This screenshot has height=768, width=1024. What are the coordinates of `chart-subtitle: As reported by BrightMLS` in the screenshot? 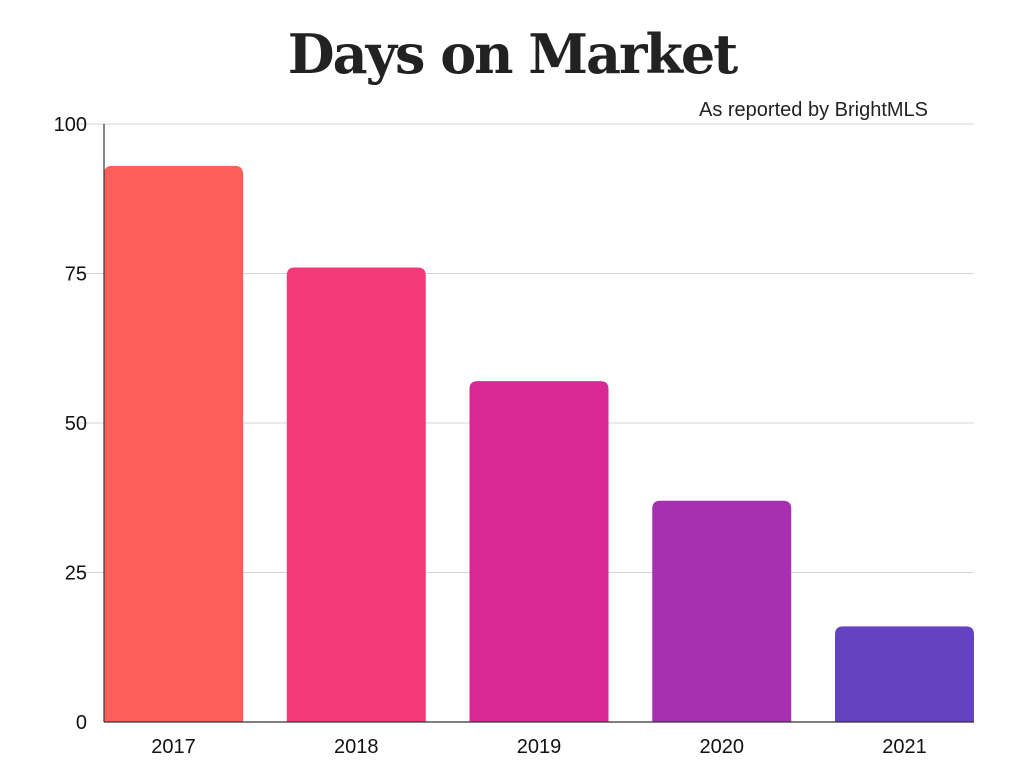 It's located at (813, 110).